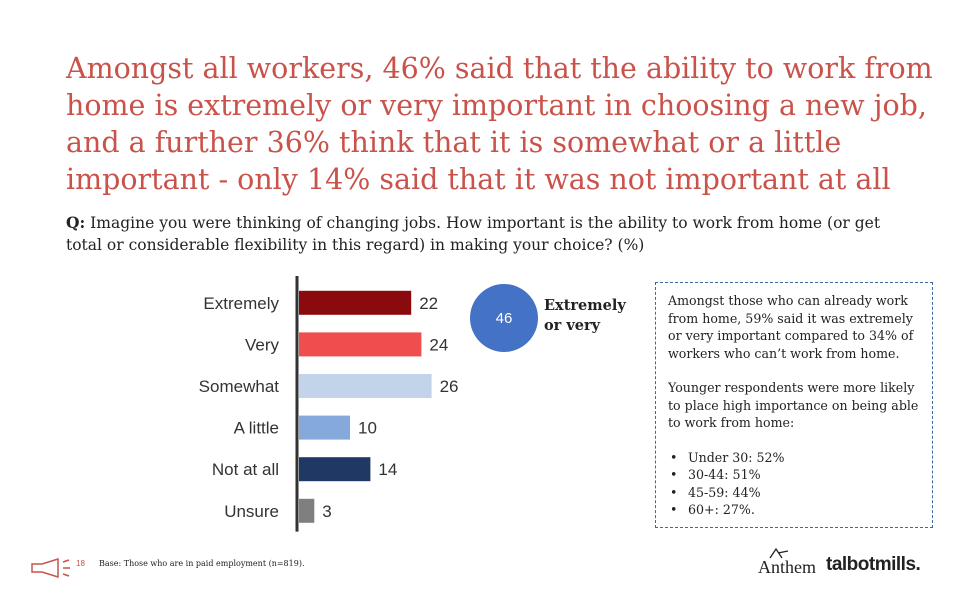  Describe the element at coordinates (796, 475) in the screenshot. I see `list-item: 30-44: 51%` at that location.